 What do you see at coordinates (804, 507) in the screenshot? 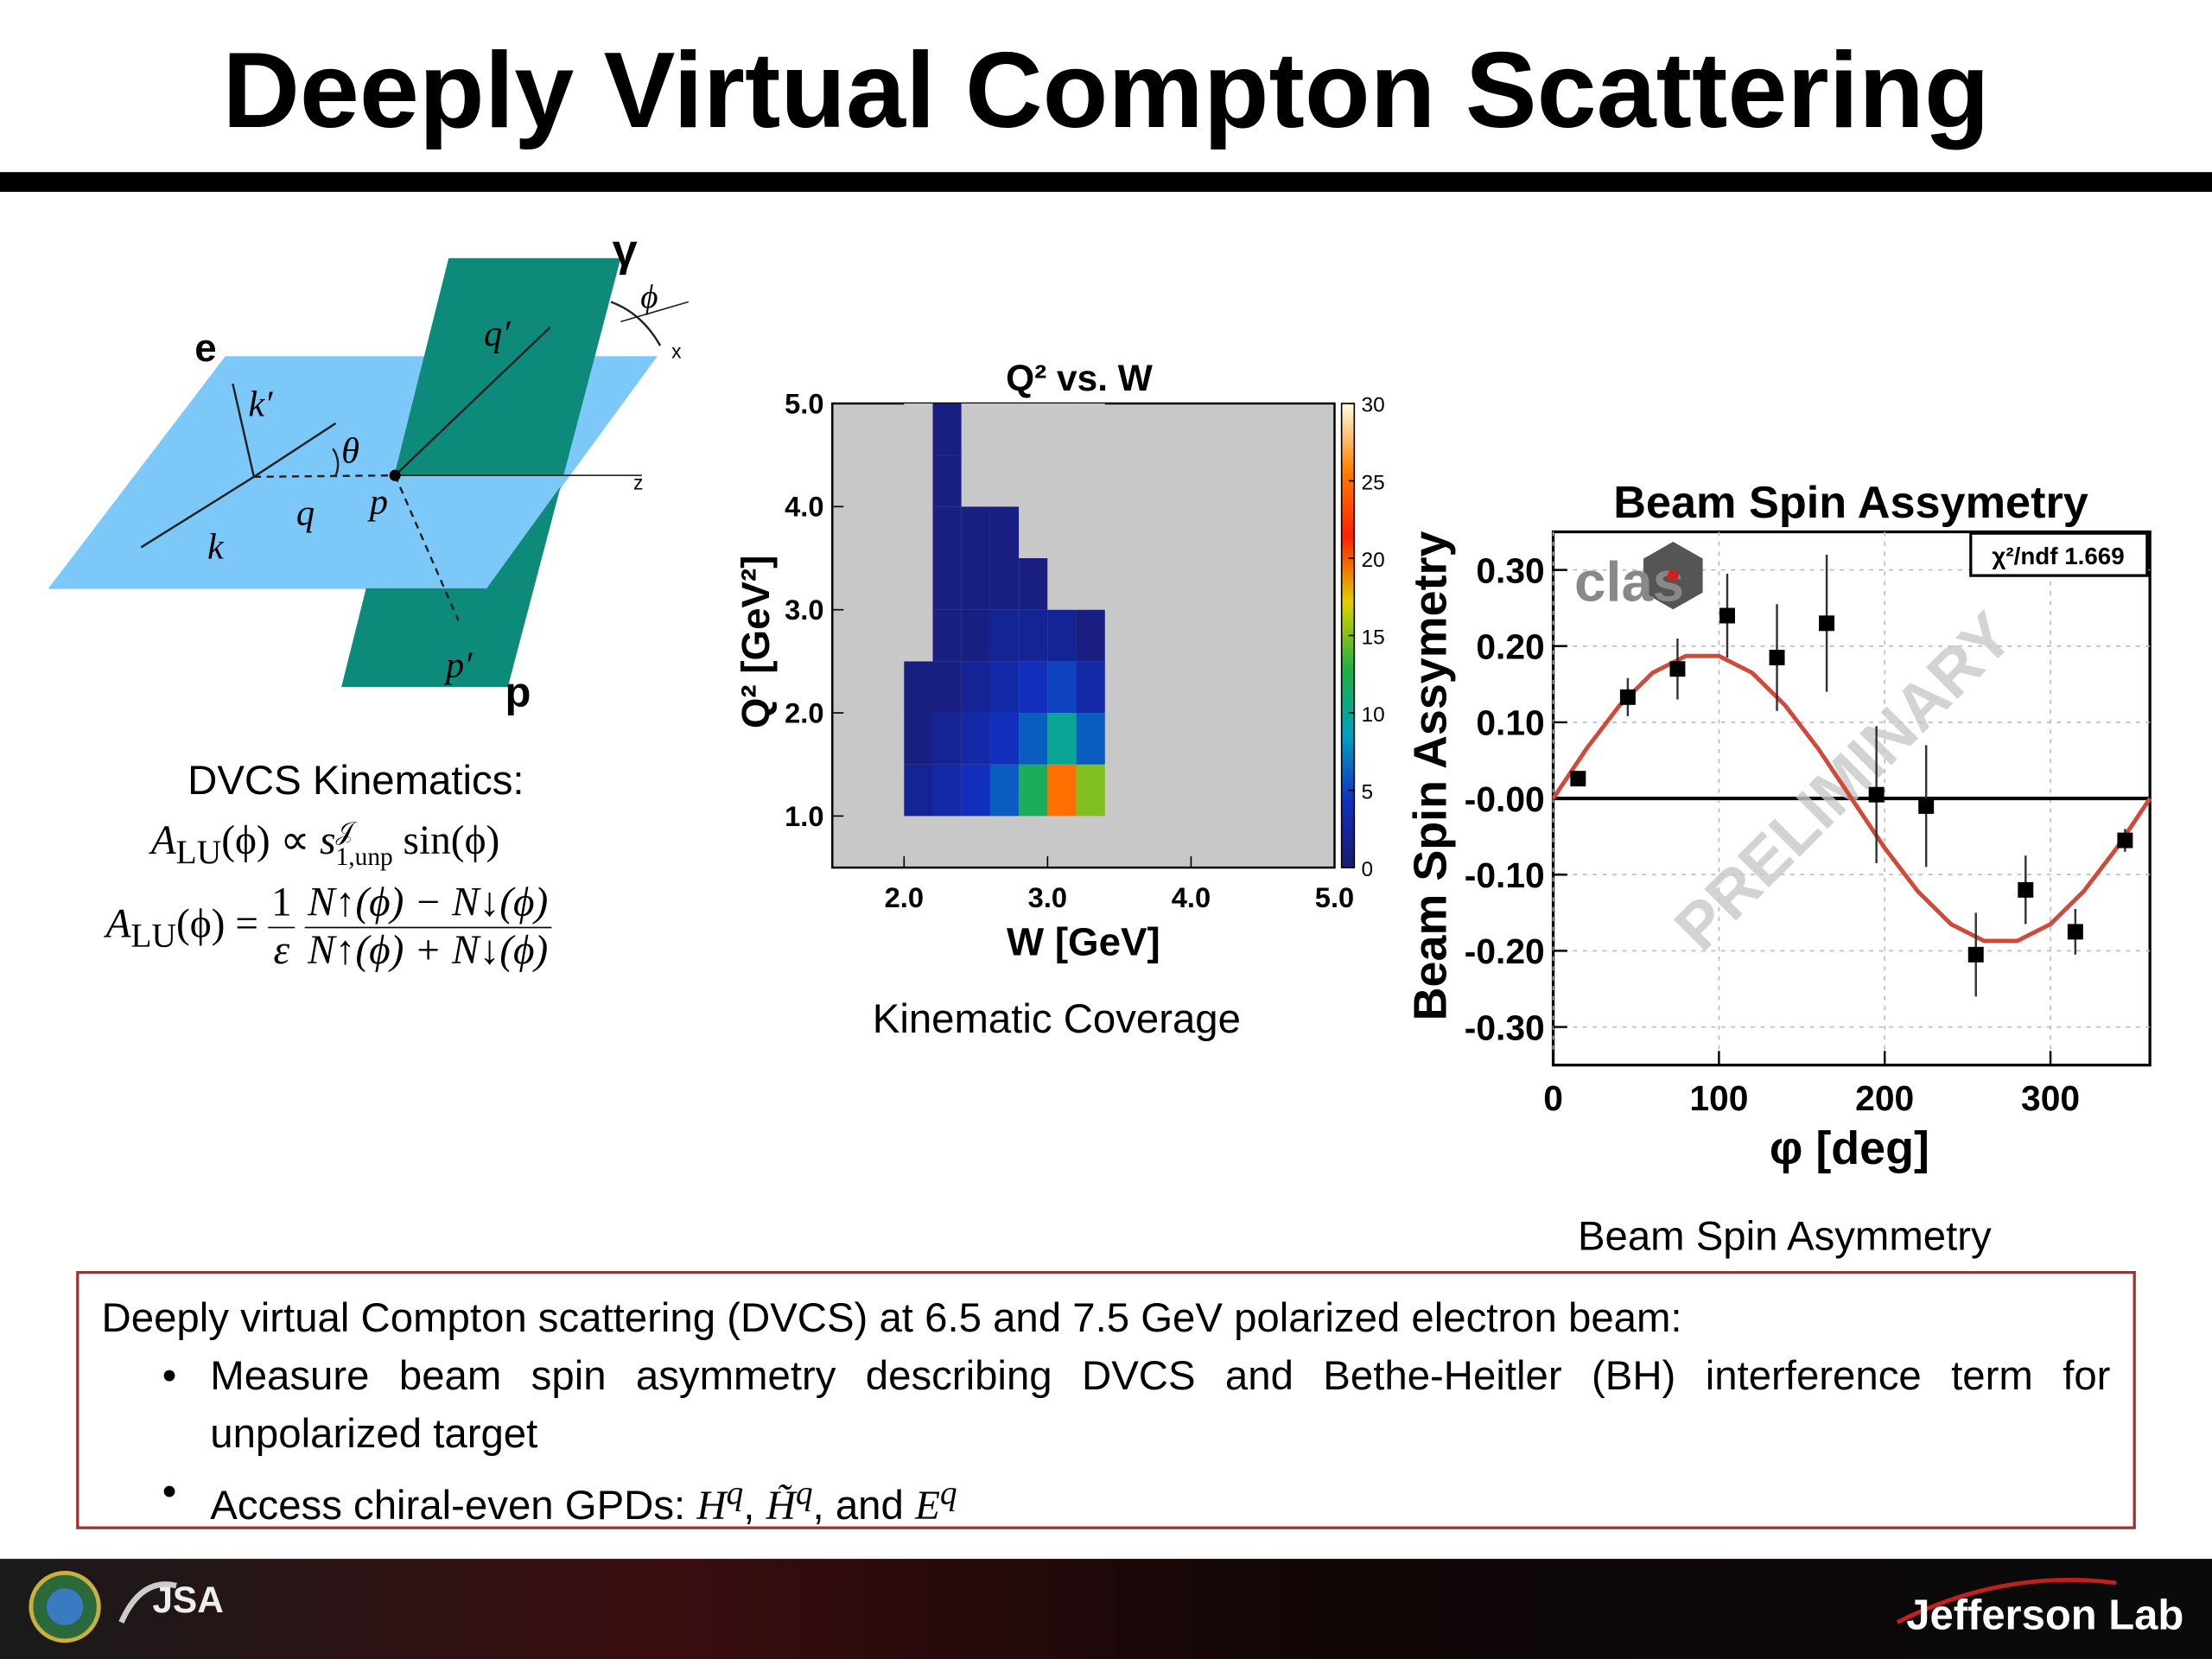
I see `y-tick-label: 4.0` at bounding box center [804, 507].